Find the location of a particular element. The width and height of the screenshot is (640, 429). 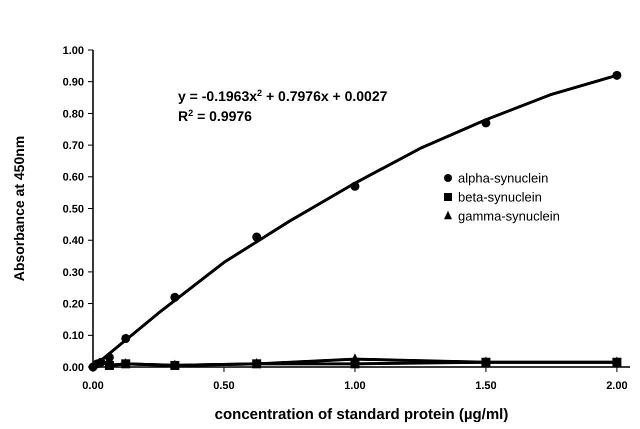

x-tick-label: 0.50 is located at coordinates (224, 386).